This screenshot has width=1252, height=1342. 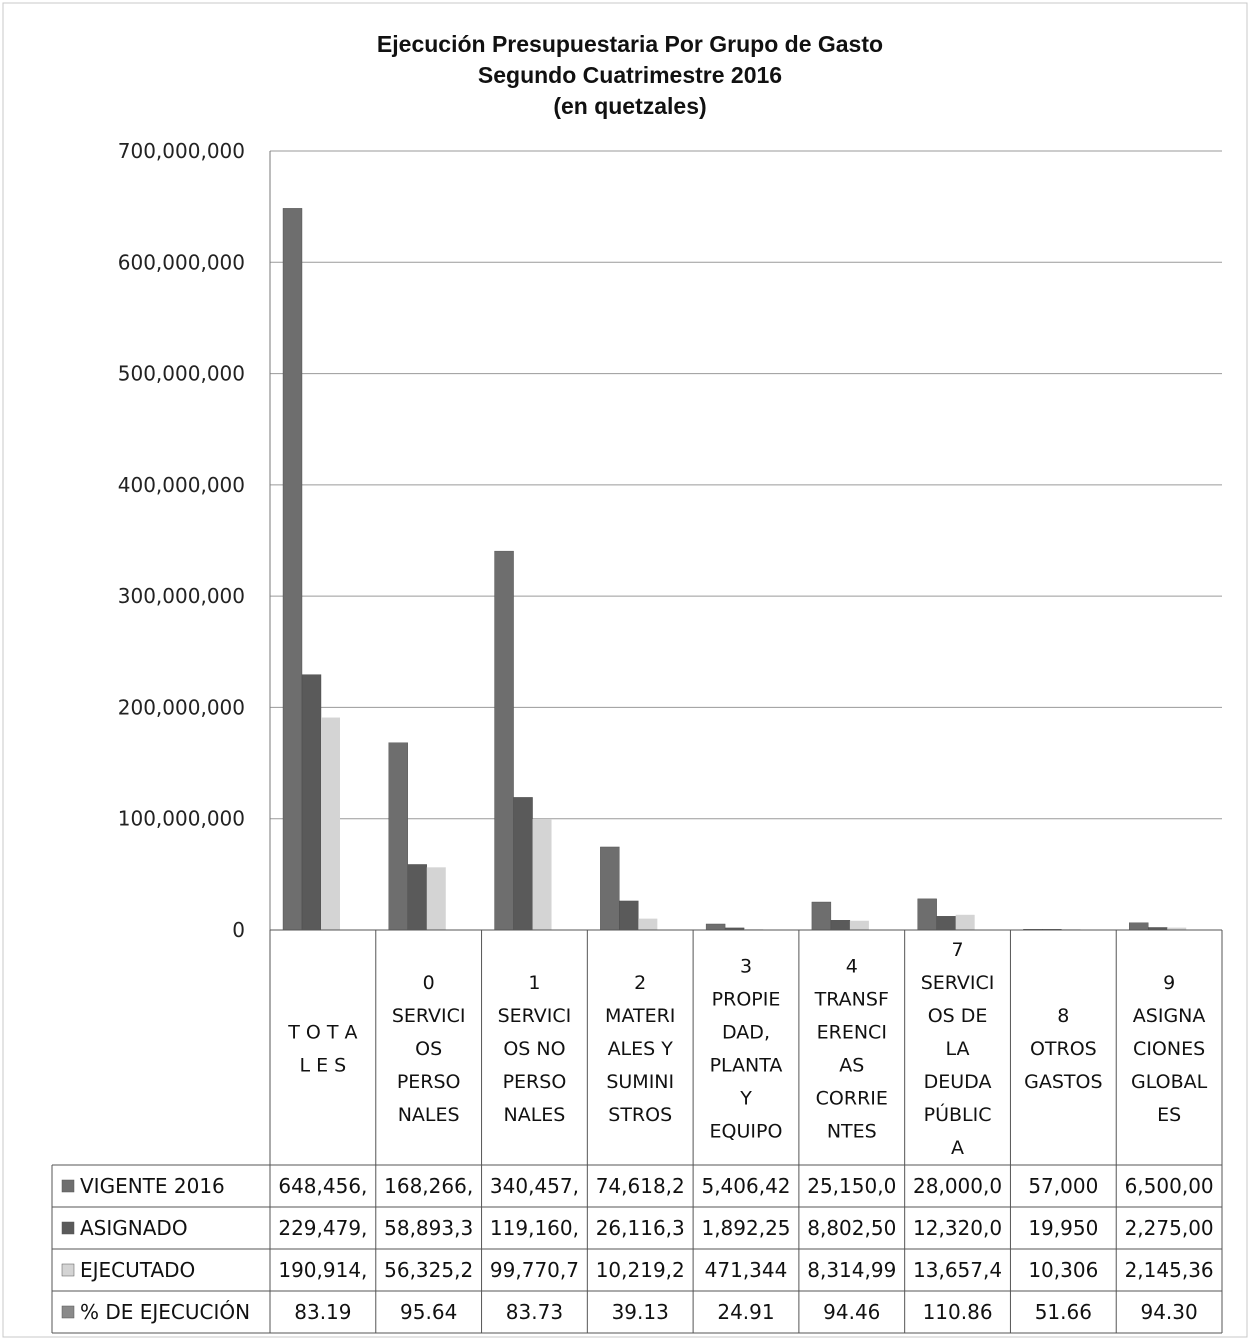 What do you see at coordinates (958, 1049) in the screenshot?
I see `category-label: LA` at bounding box center [958, 1049].